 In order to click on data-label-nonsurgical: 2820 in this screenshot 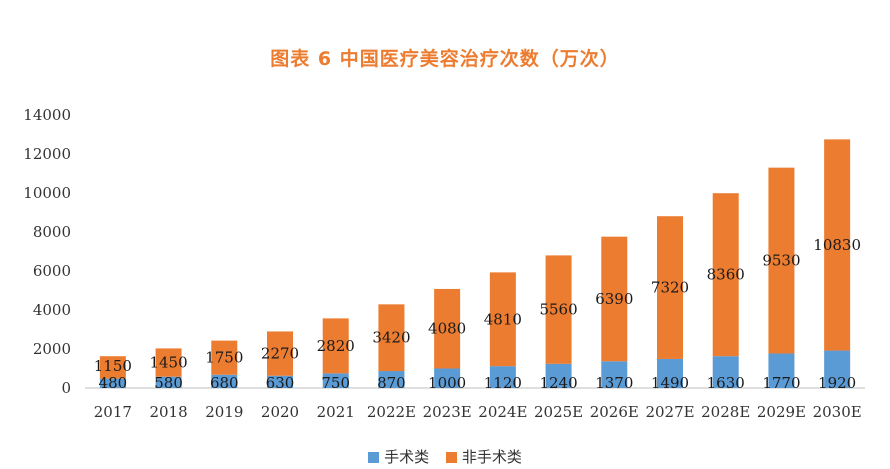, I will do `click(336, 346)`.